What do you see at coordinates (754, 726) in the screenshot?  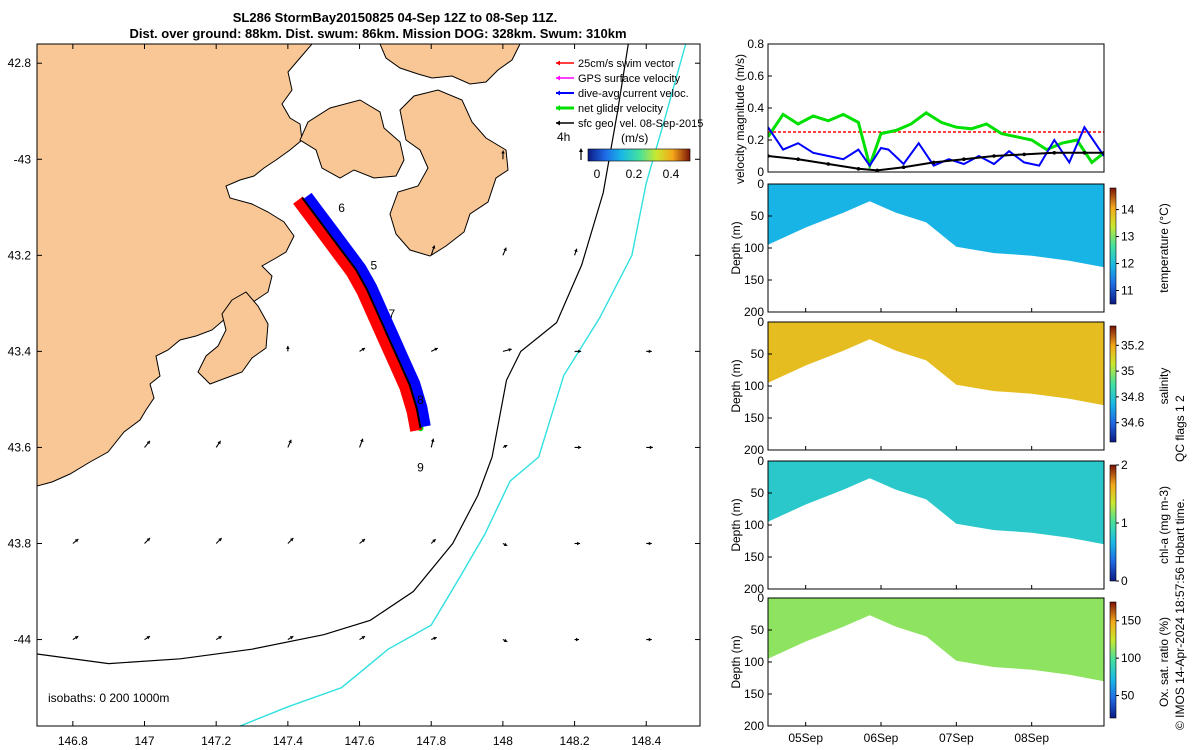 I see `oxygen-y-tick-label: 200` at bounding box center [754, 726].